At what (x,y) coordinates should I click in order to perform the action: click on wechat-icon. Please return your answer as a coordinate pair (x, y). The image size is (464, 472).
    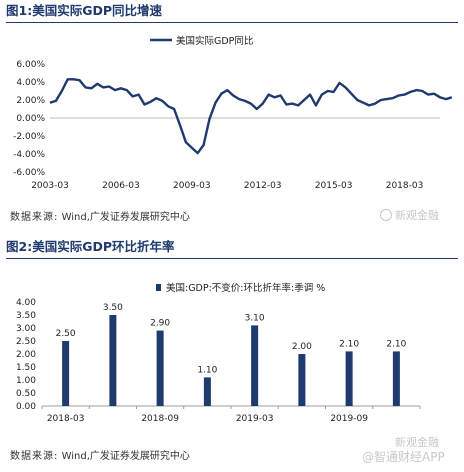
    Looking at the image, I should click on (386, 215).